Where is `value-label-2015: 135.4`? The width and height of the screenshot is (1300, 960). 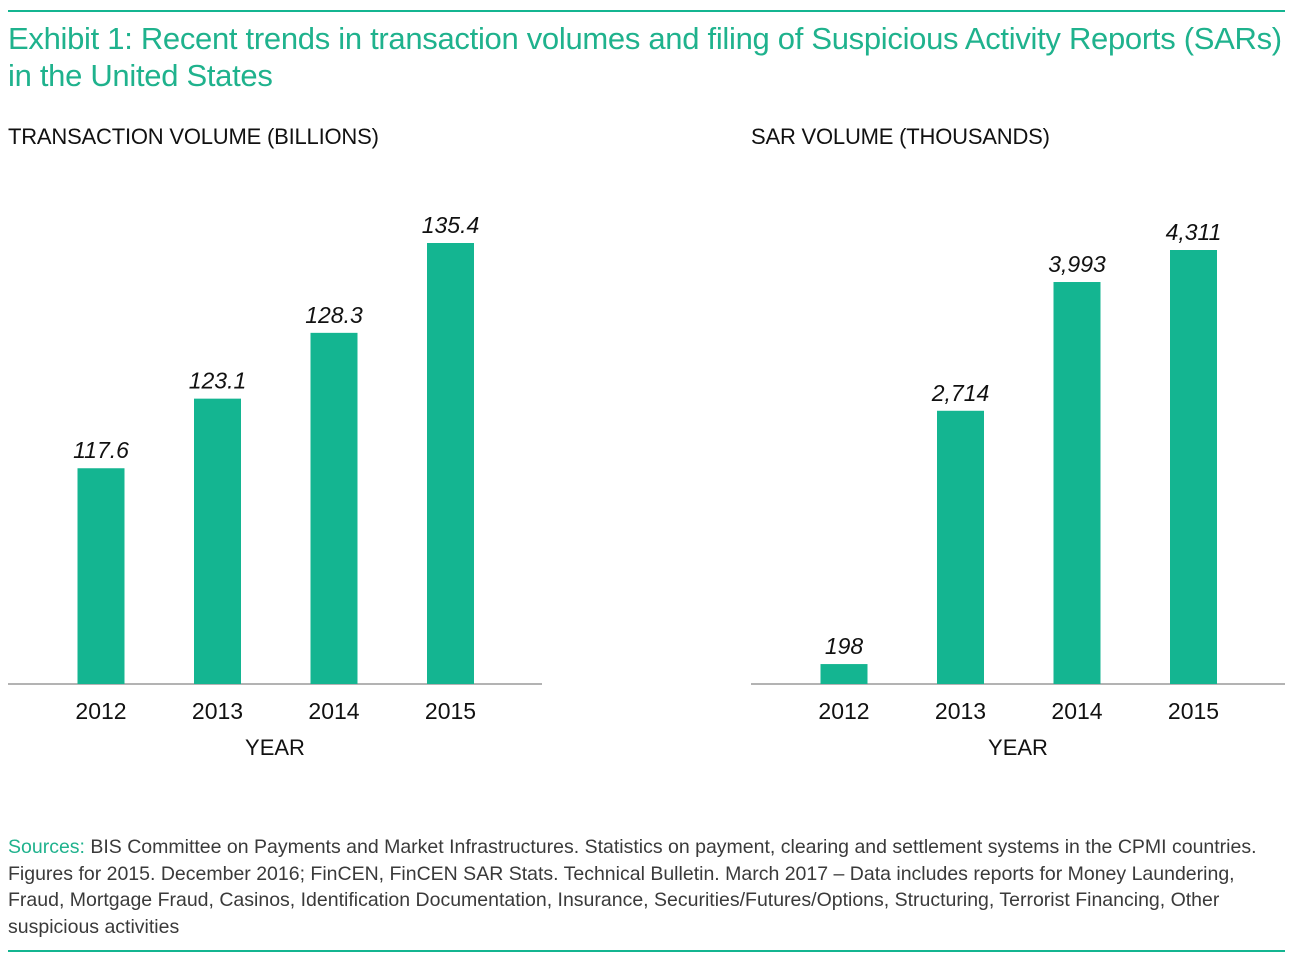 value-label-2015: 135.4 is located at coordinates (451, 225).